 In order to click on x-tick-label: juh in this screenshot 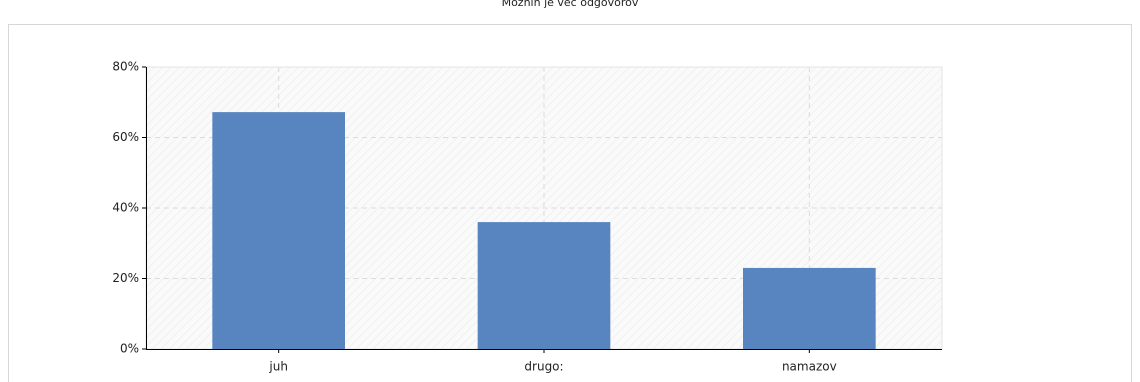, I will do `click(278, 367)`.